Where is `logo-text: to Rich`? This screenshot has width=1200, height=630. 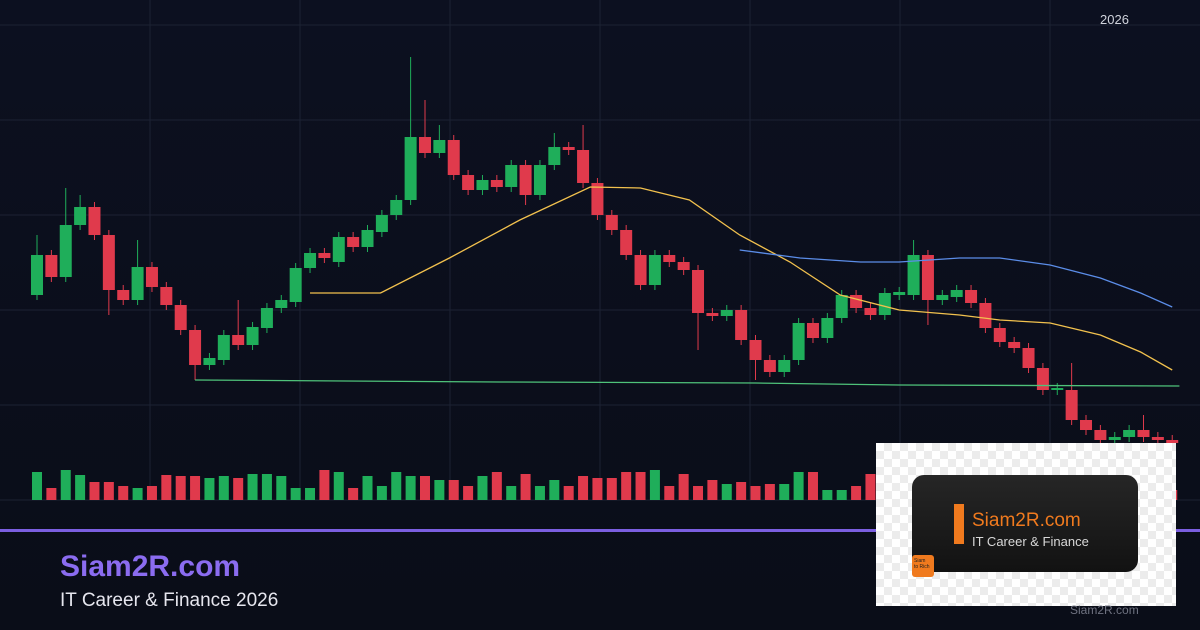
logo-text: to Rich is located at coordinates (922, 567).